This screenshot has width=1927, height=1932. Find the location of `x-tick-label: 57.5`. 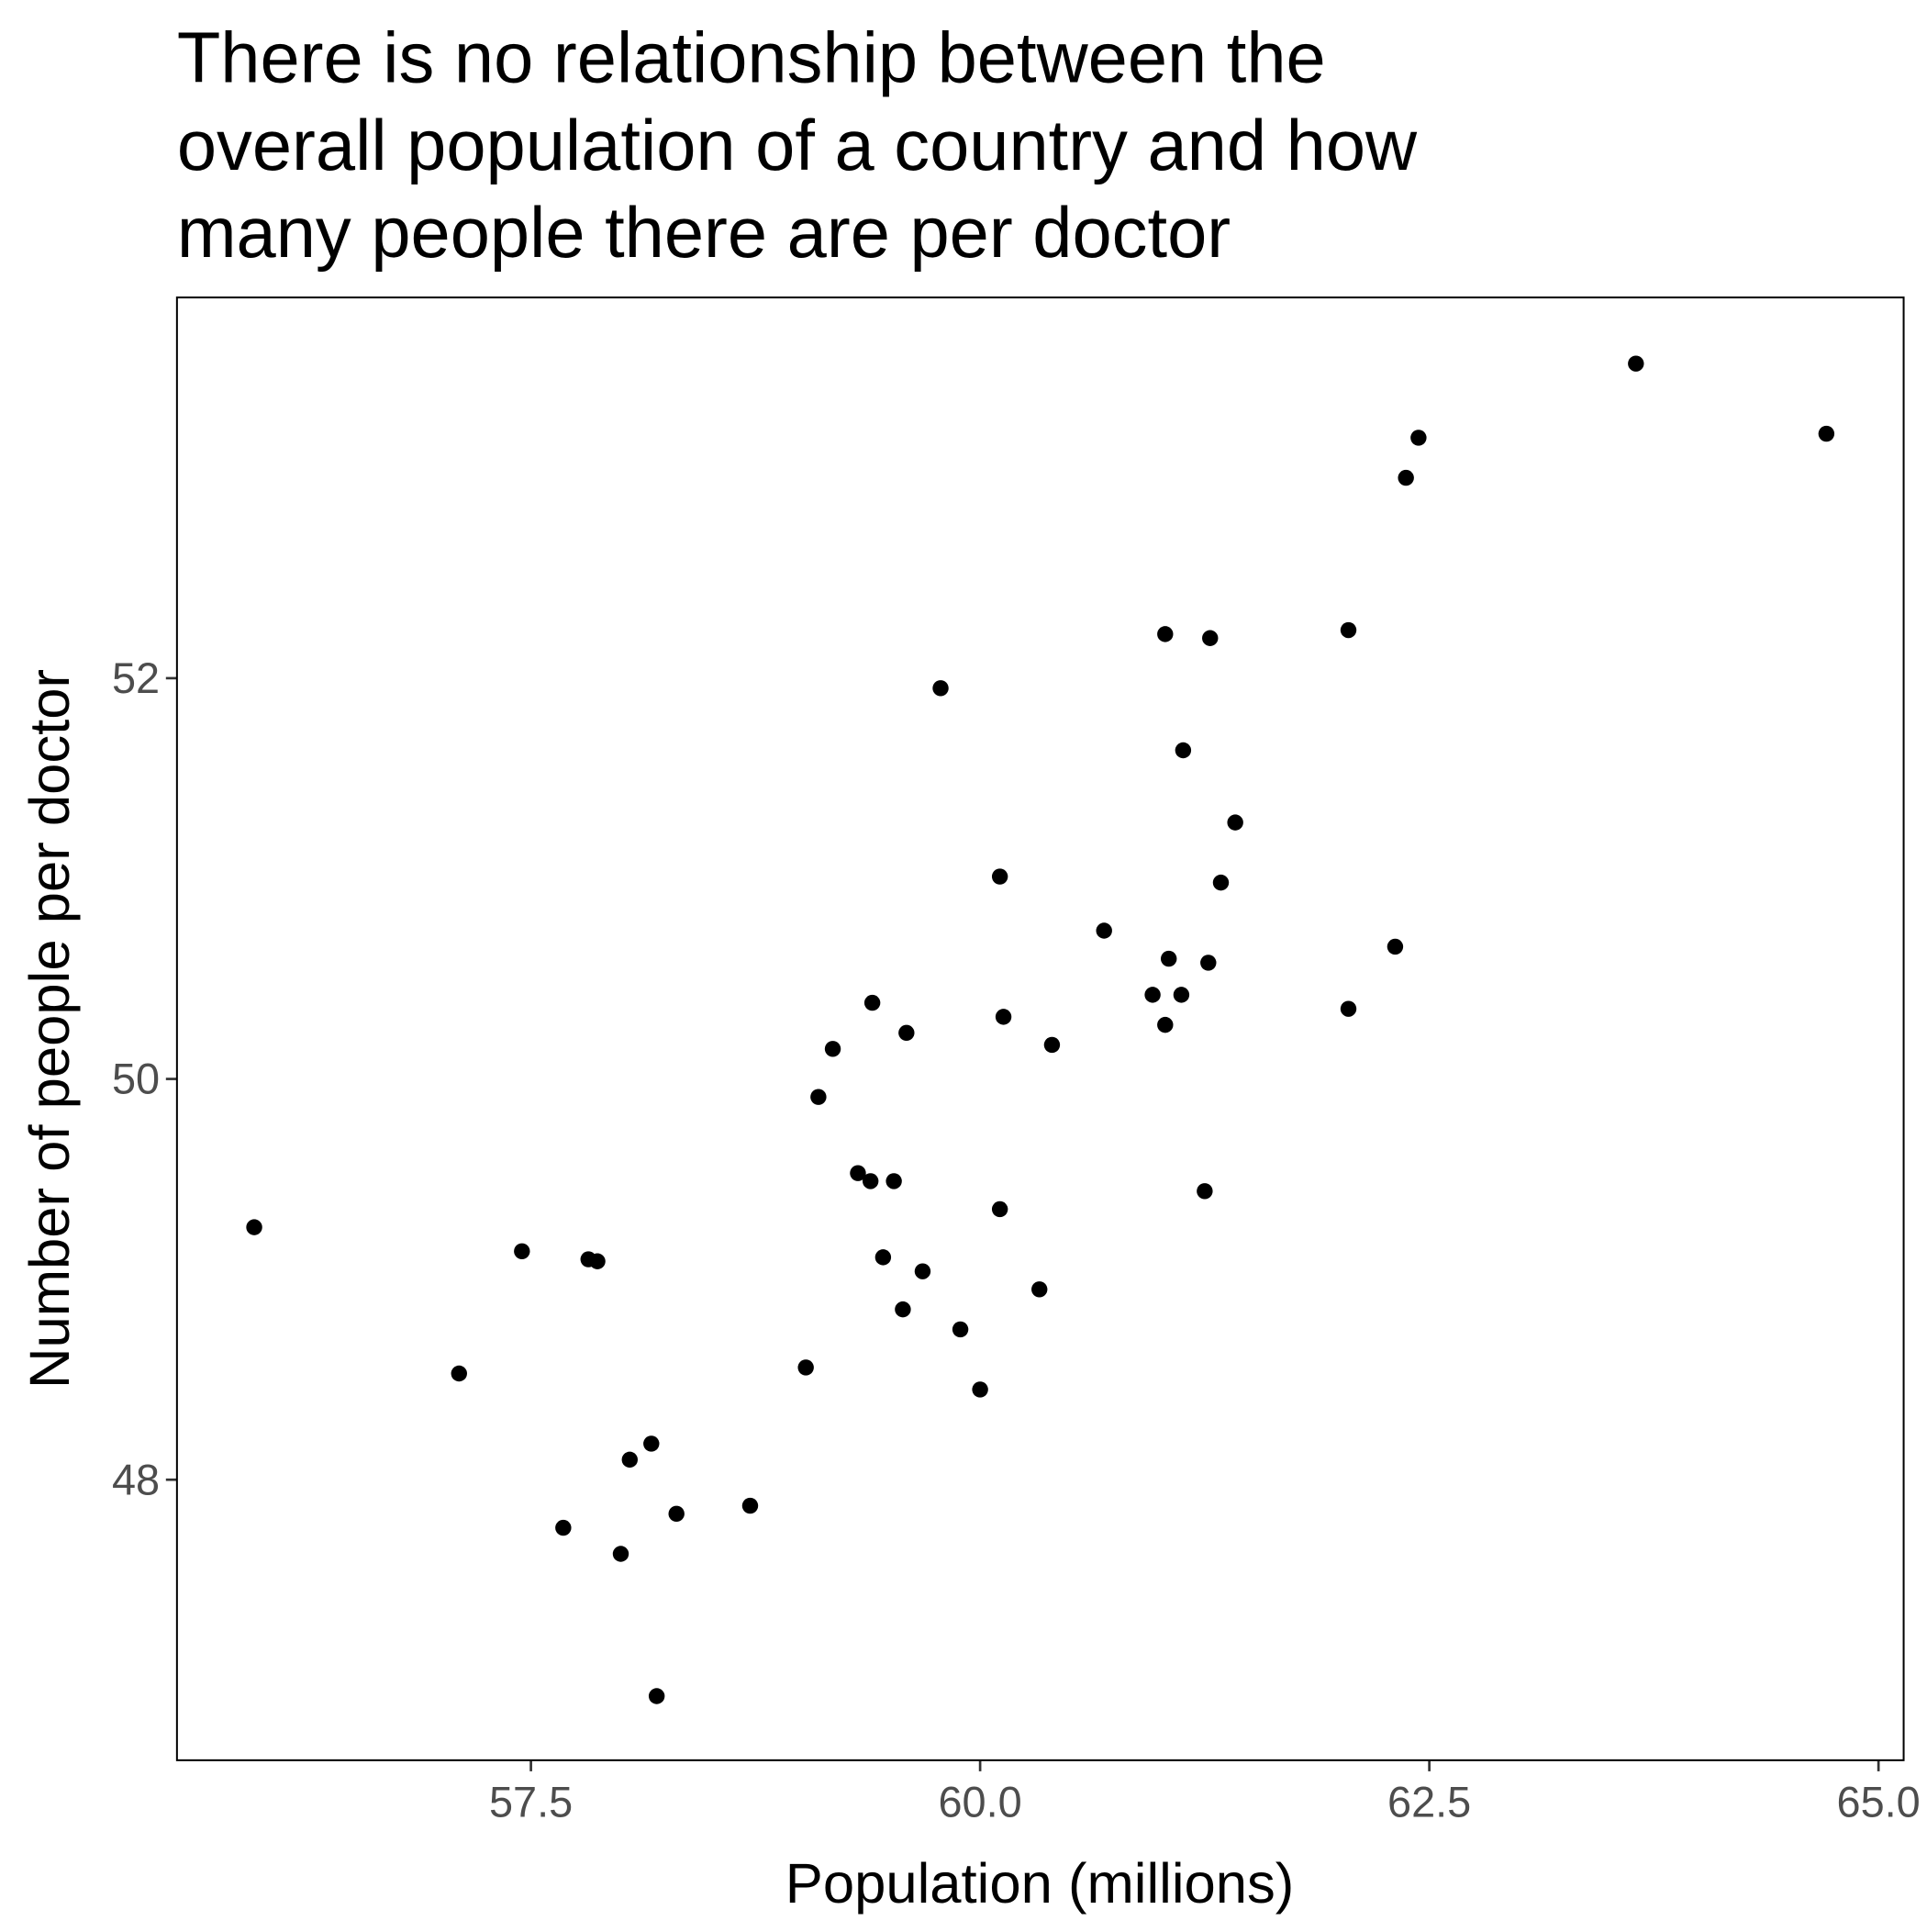

x-tick-label: 57.5 is located at coordinates (531, 1802).